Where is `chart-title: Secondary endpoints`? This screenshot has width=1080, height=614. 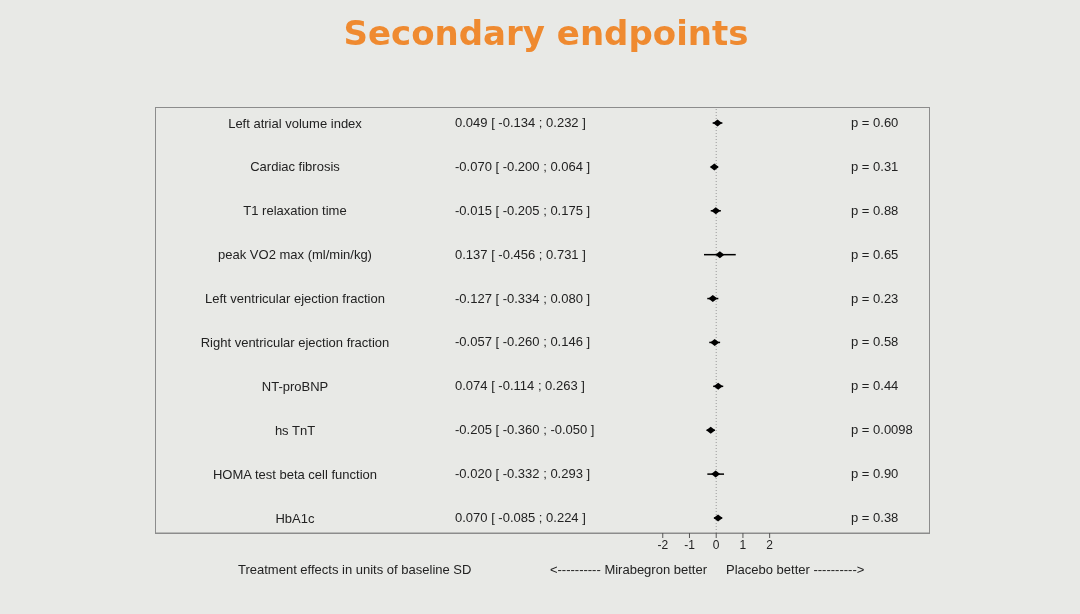
chart-title: Secondary endpoints is located at coordinates (546, 33).